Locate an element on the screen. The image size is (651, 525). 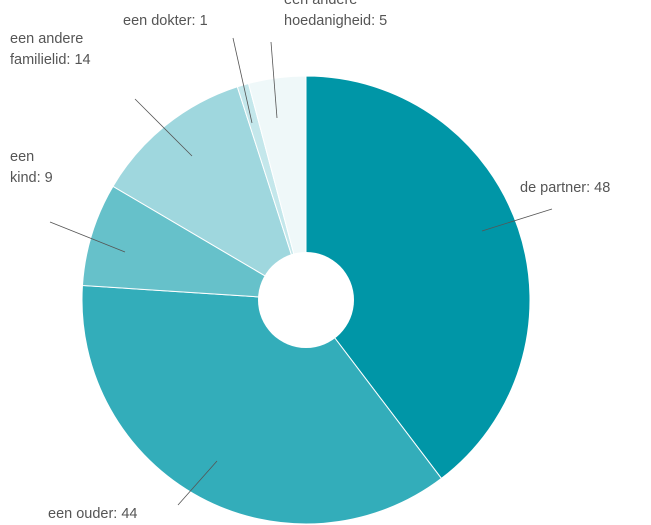
slice-label-5-line-0: een andere is located at coordinates (320, 4).